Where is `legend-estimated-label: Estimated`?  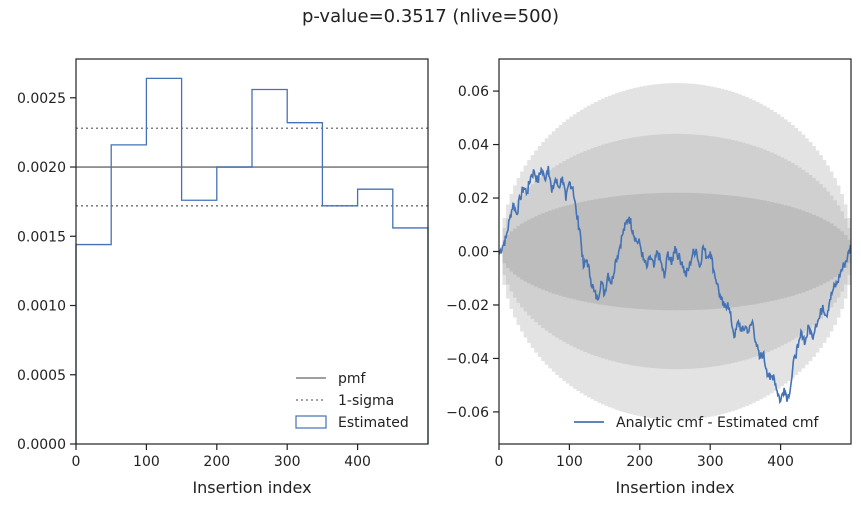 legend-estimated-label: Estimated is located at coordinates (373, 423).